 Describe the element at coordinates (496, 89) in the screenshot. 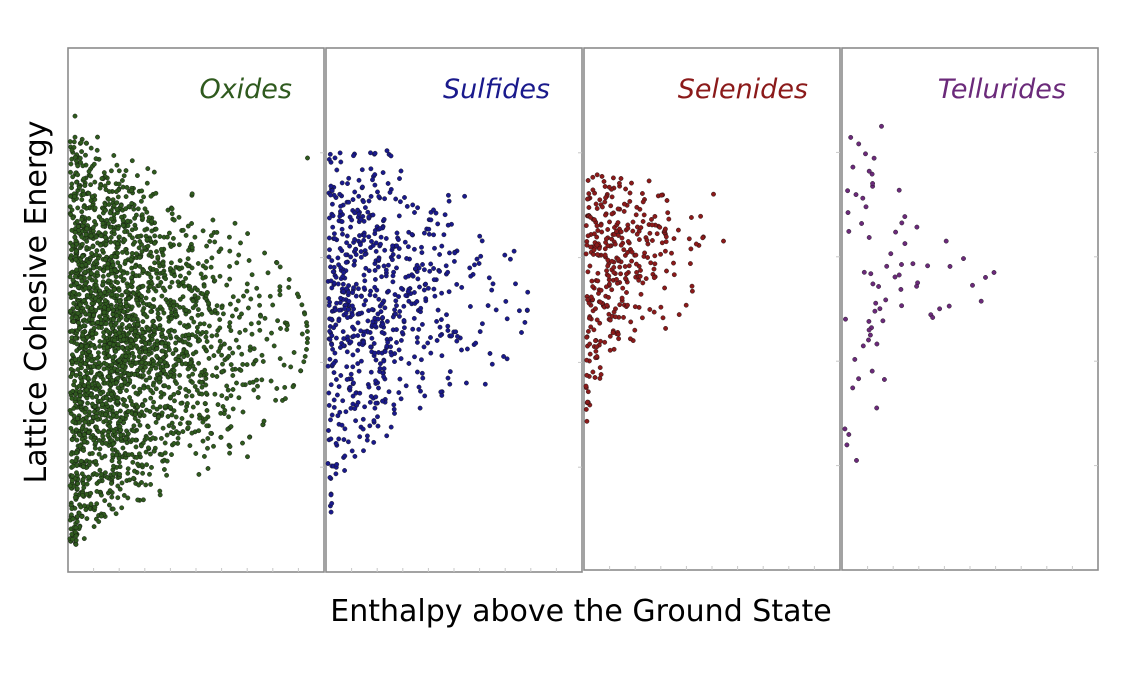

I see `panel-title-sulfides: Sulfides` at that location.